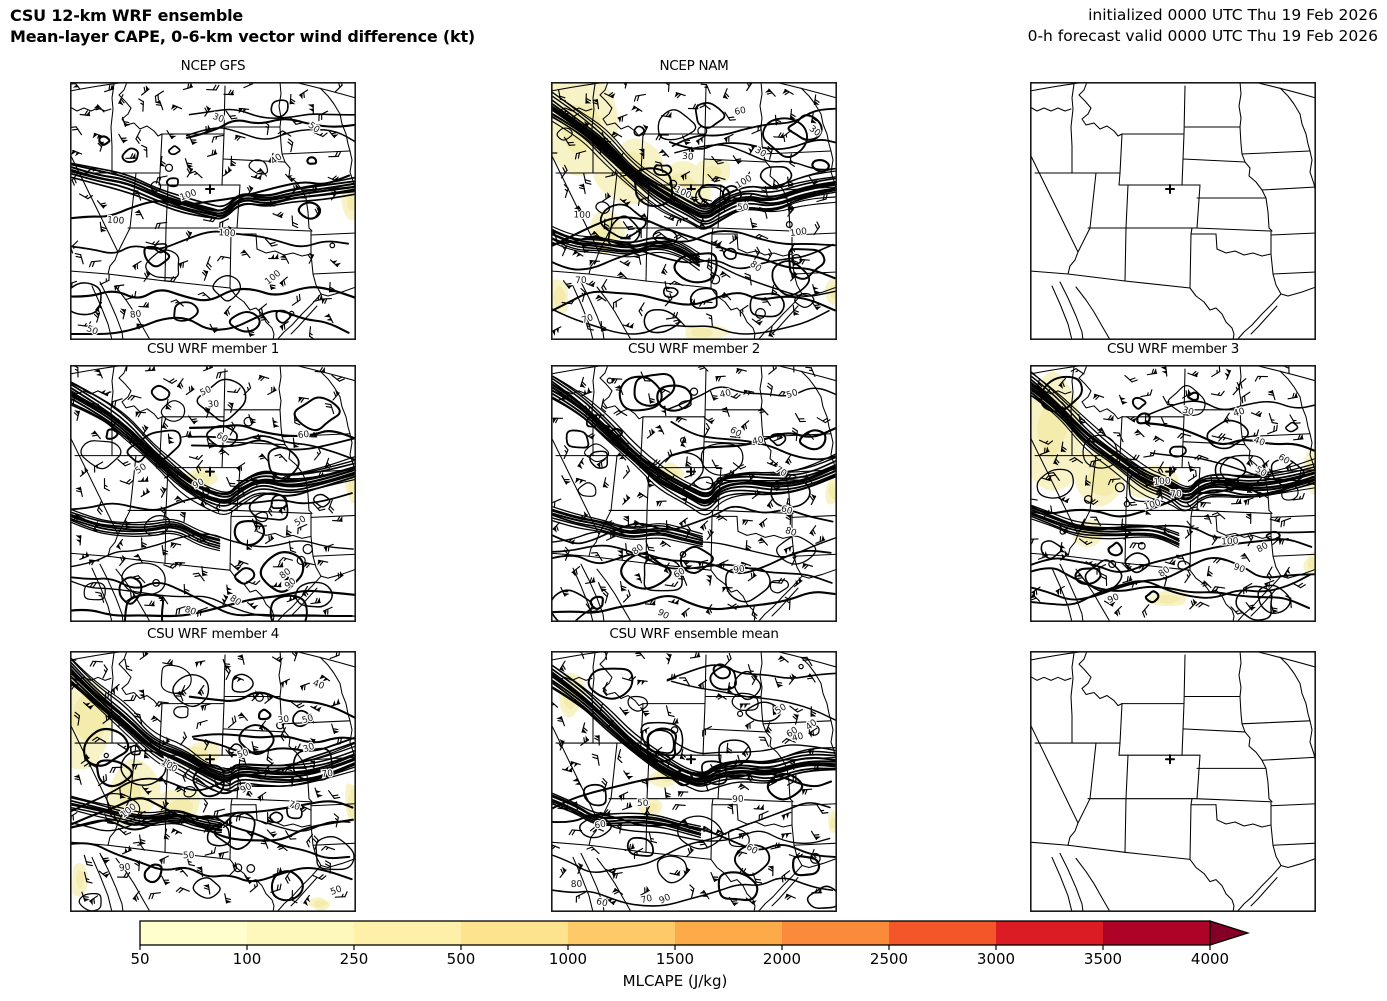 Image resolution: width=1387 pixels, height=1001 pixels. What do you see at coordinates (1168, 491) in the screenshot?
I see `wind-barbs` at bounding box center [1168, 491].